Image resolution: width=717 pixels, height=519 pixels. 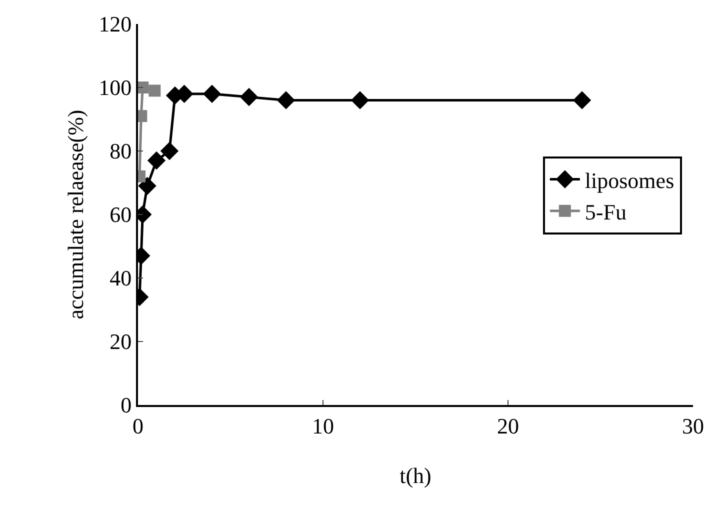 I want to click on y-tick-label: 100, so click(x=115, y=87).